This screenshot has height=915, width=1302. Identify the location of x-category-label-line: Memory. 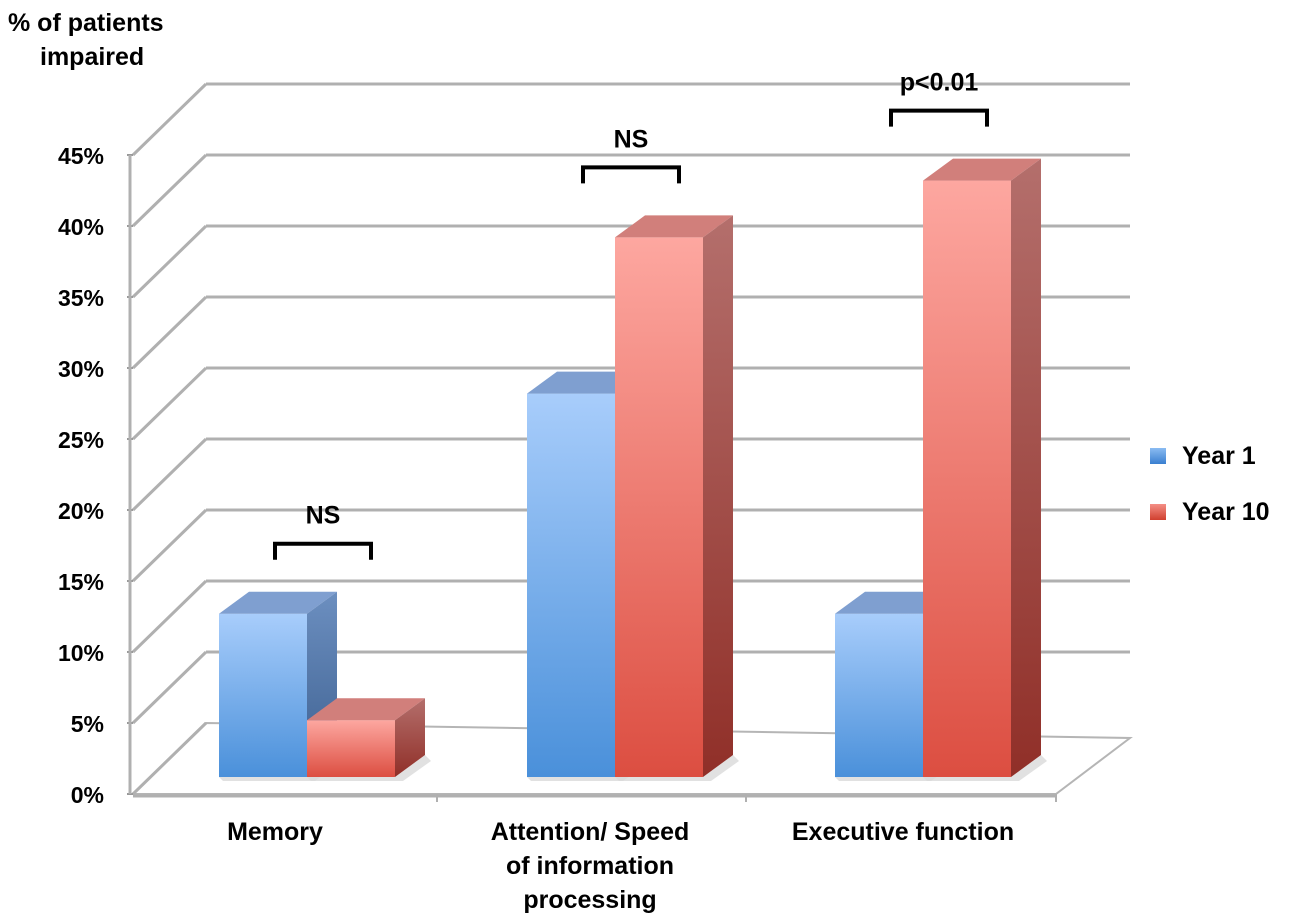
(275, 832).